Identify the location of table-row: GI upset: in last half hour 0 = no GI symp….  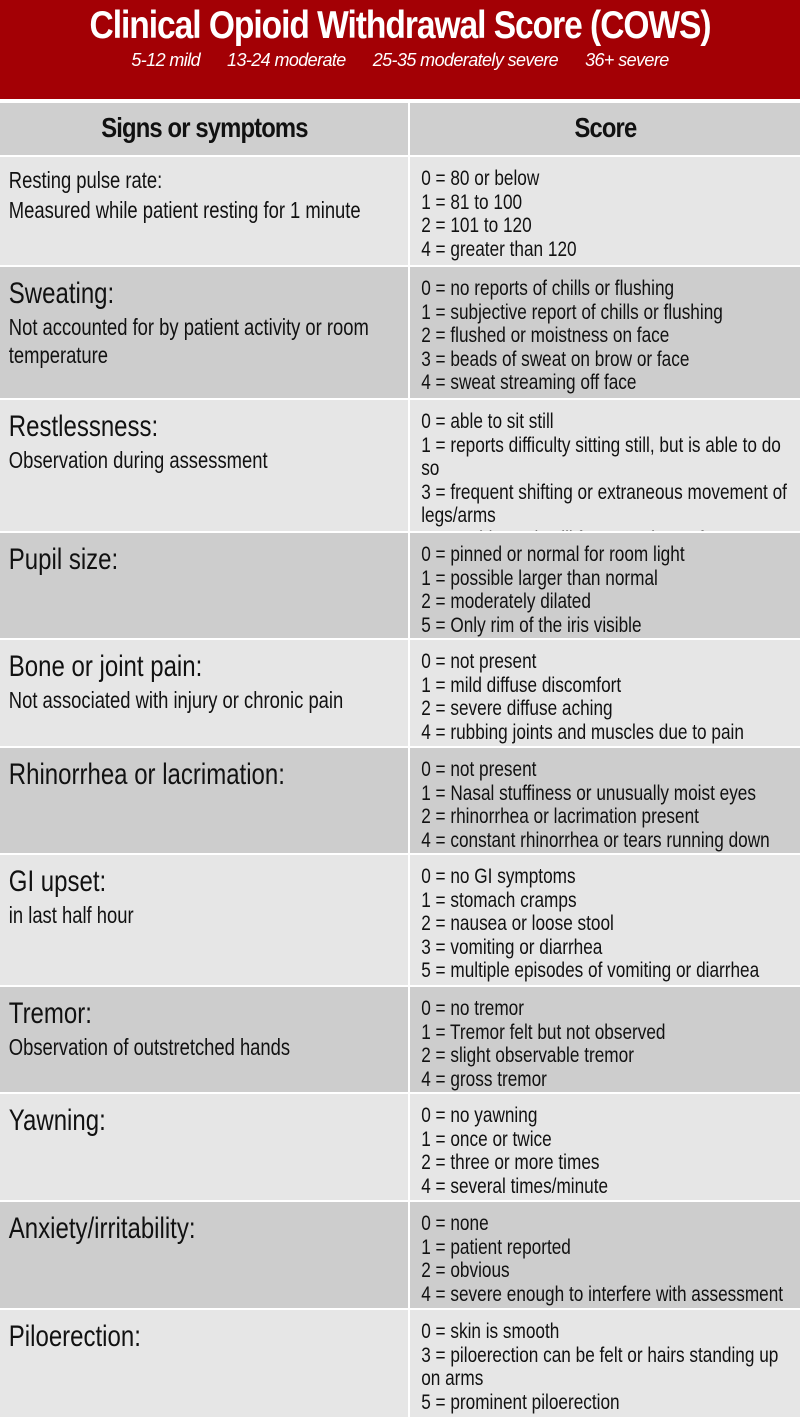
(400, 921).